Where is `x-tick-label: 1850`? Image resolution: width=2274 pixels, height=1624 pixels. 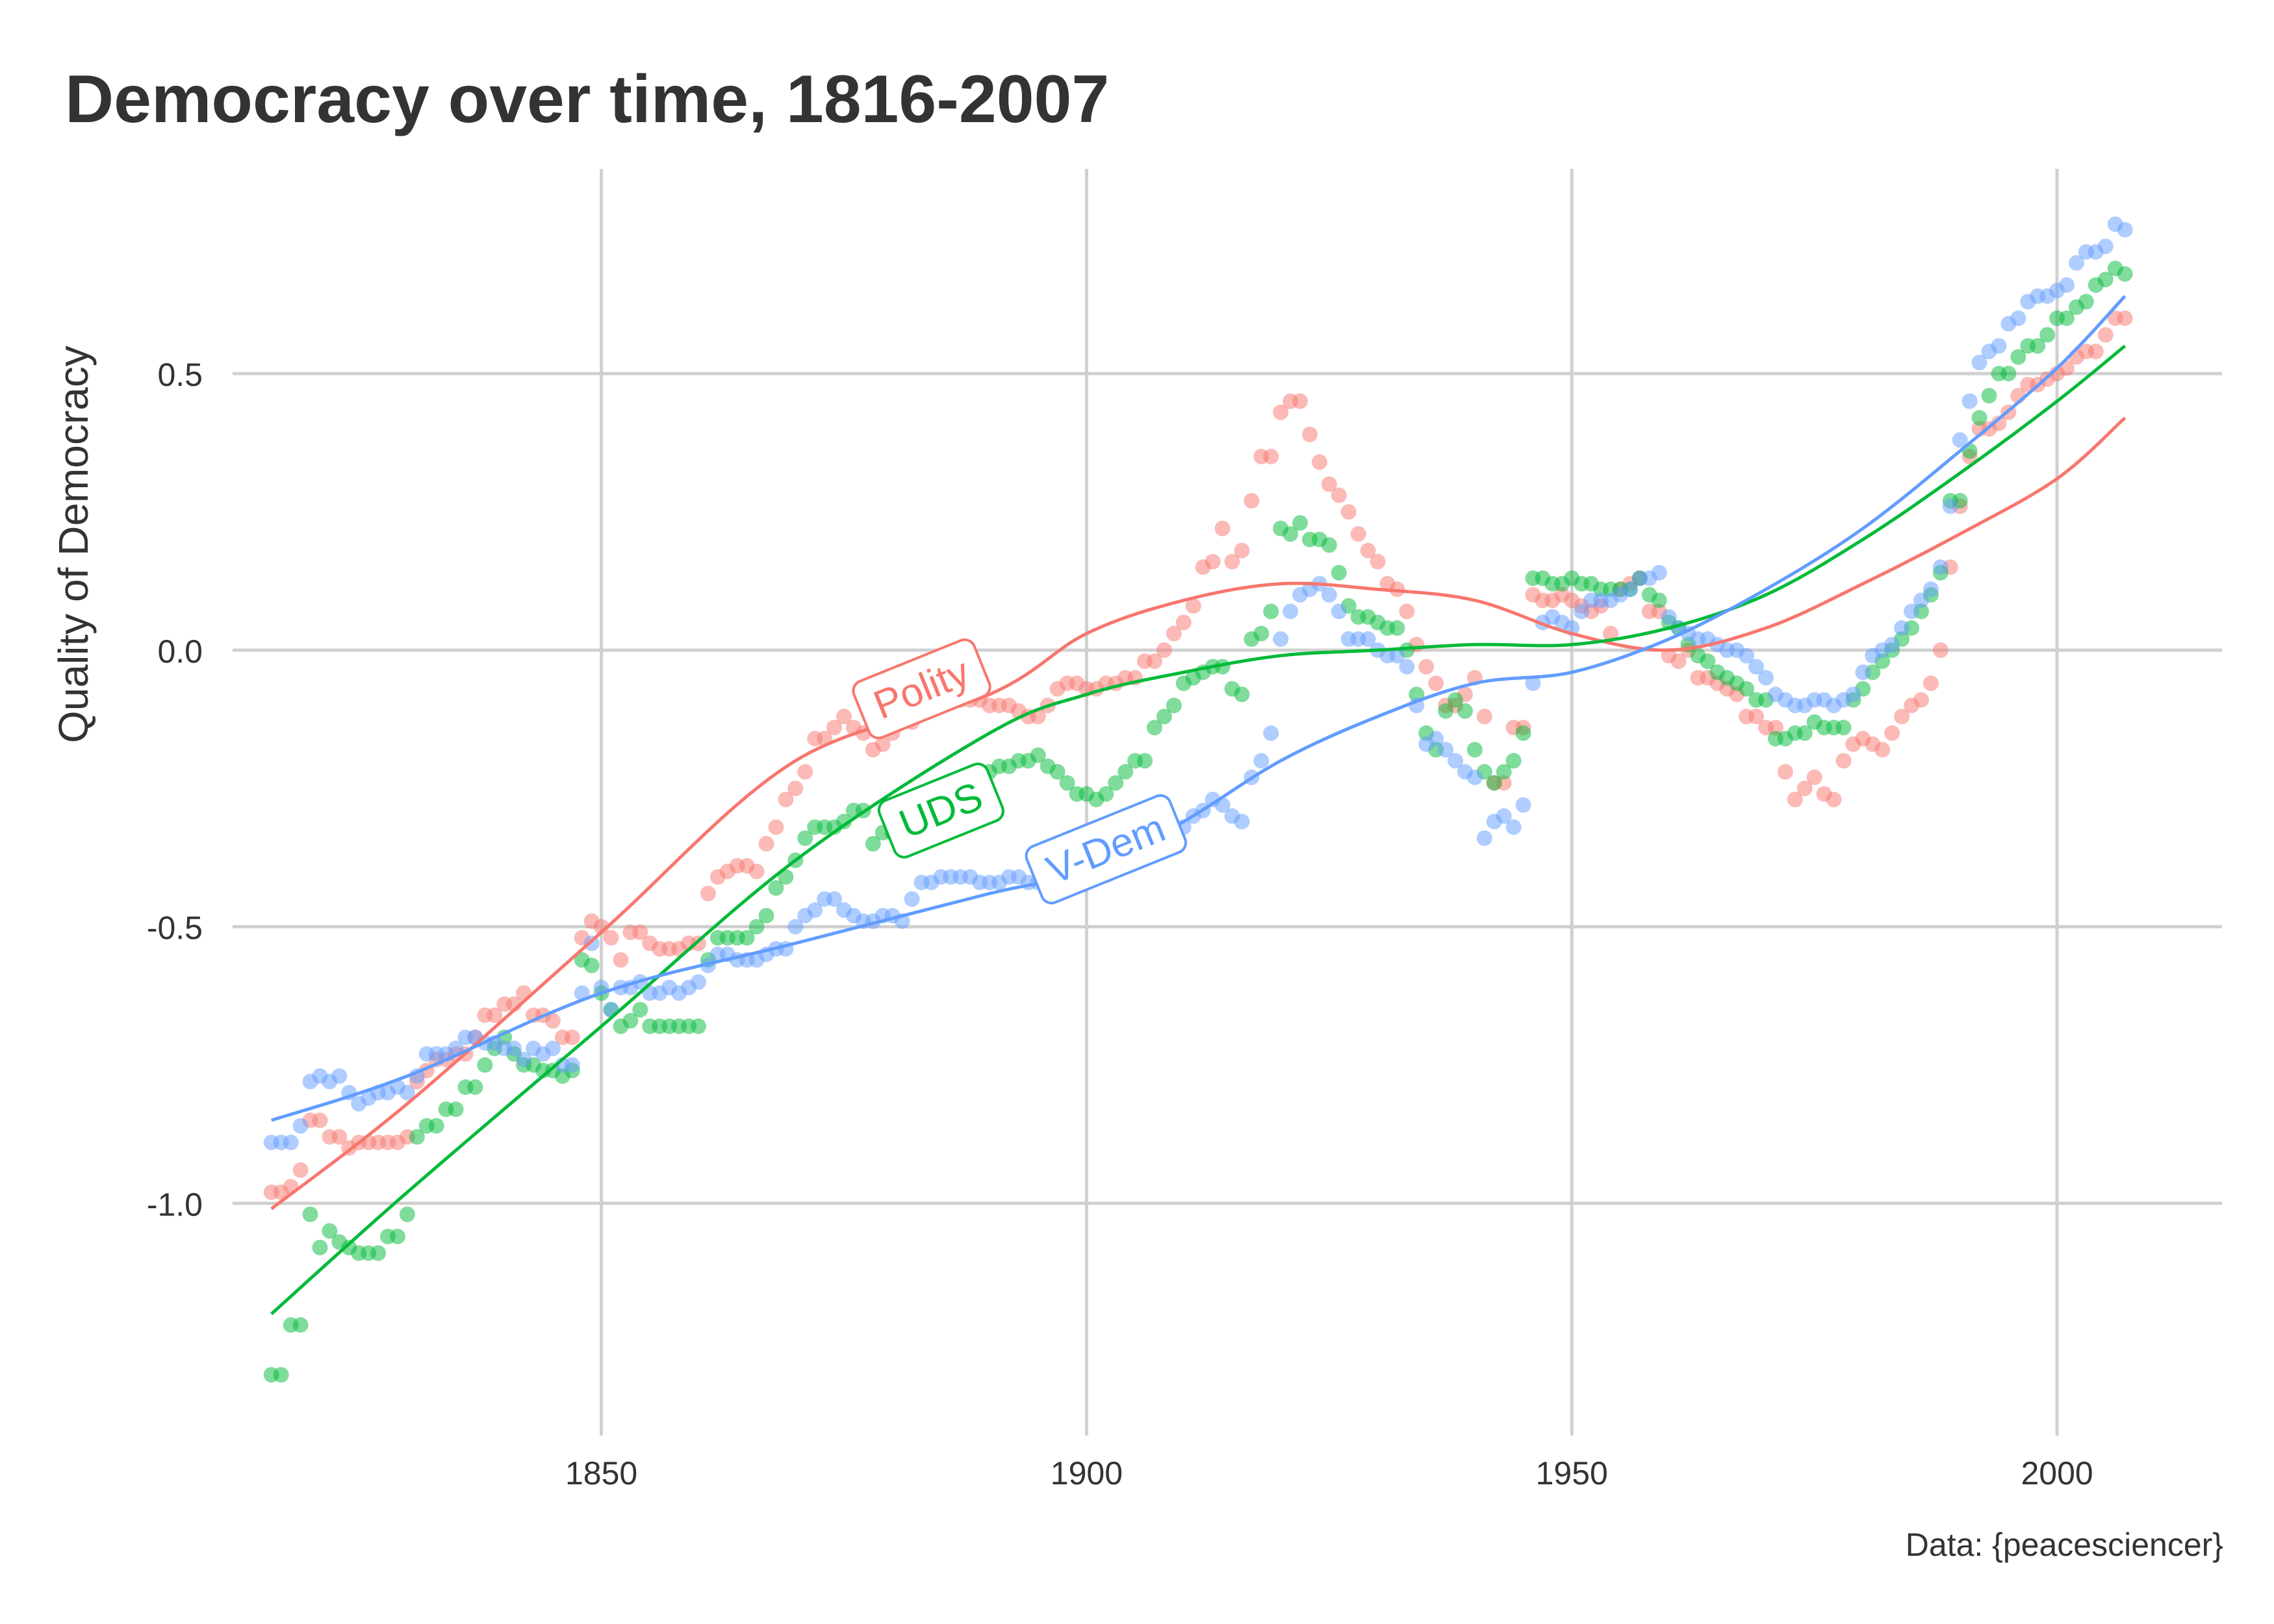
x-tick-label: 1850 is located at coordinates (601, 1473).